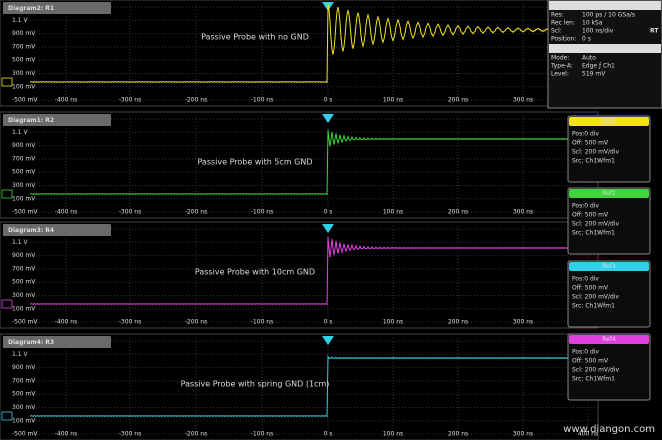 This screenshot has height=440, width=662. Describe the element at coordinates (609, 121) in the screenshot. I see `ref-title: Ref1` at that location.